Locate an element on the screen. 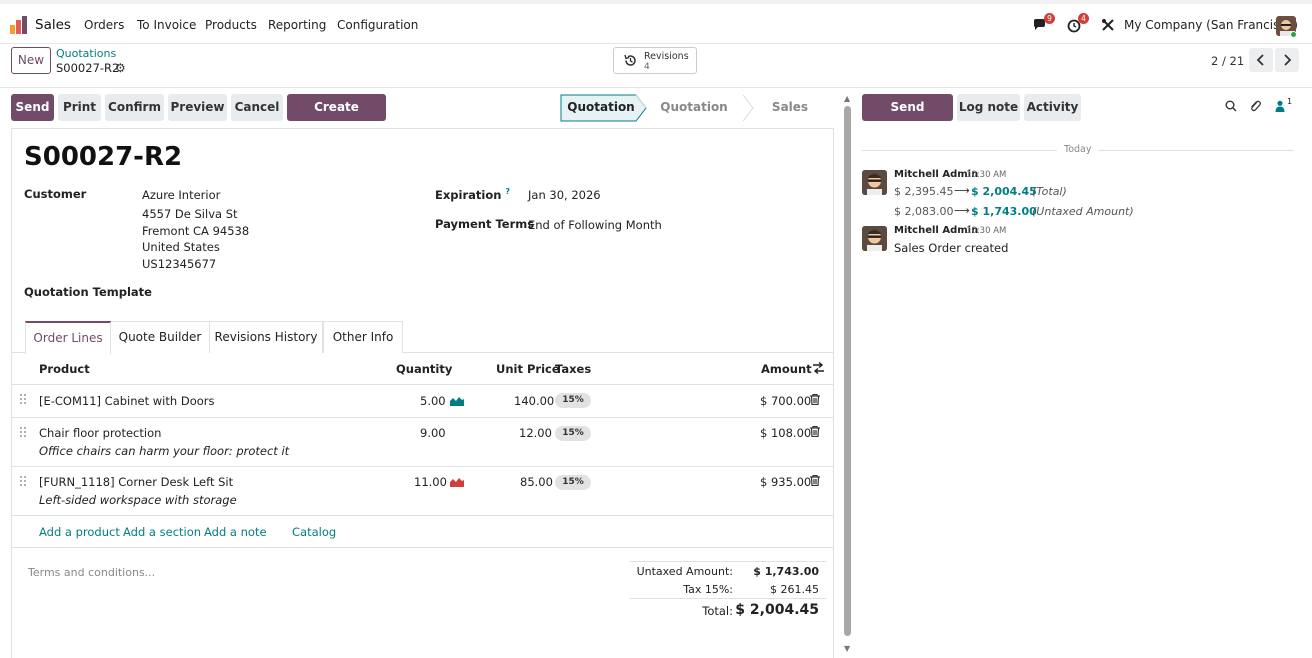 This screenshot has width=1312, height=658. send-message-button: Send message is located at coordinates (907, 117).